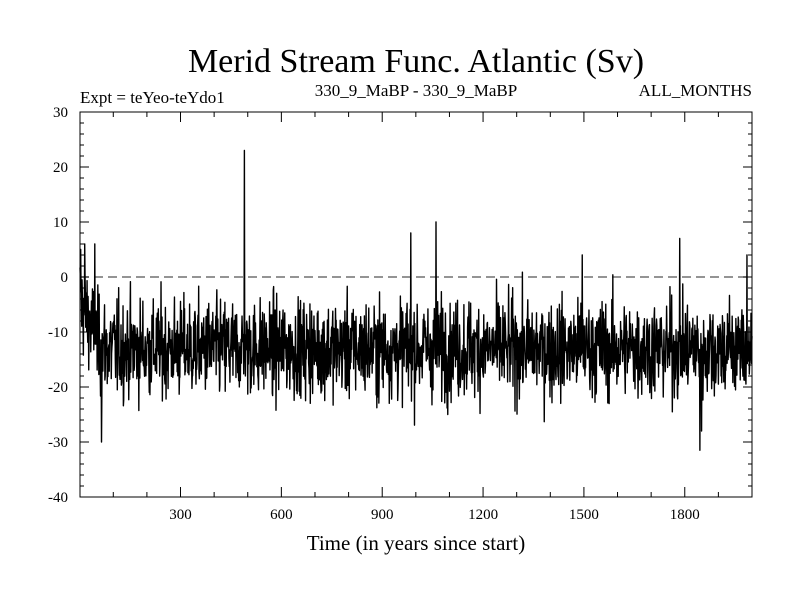 Image resolution: width=800 pixels, height=600 pixels. Describe the element at coordinates (58, 443) in the screenshot. I see `y-tick-label: -30` at that location.